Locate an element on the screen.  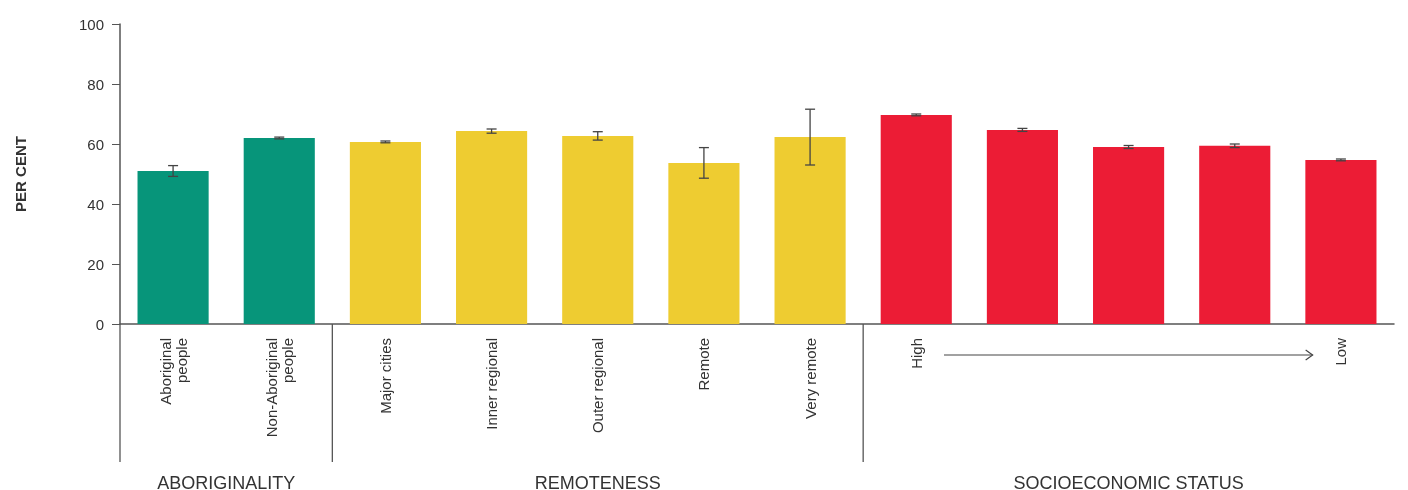
x-tick-label: Inner regional is located at coordinates (492, 384).